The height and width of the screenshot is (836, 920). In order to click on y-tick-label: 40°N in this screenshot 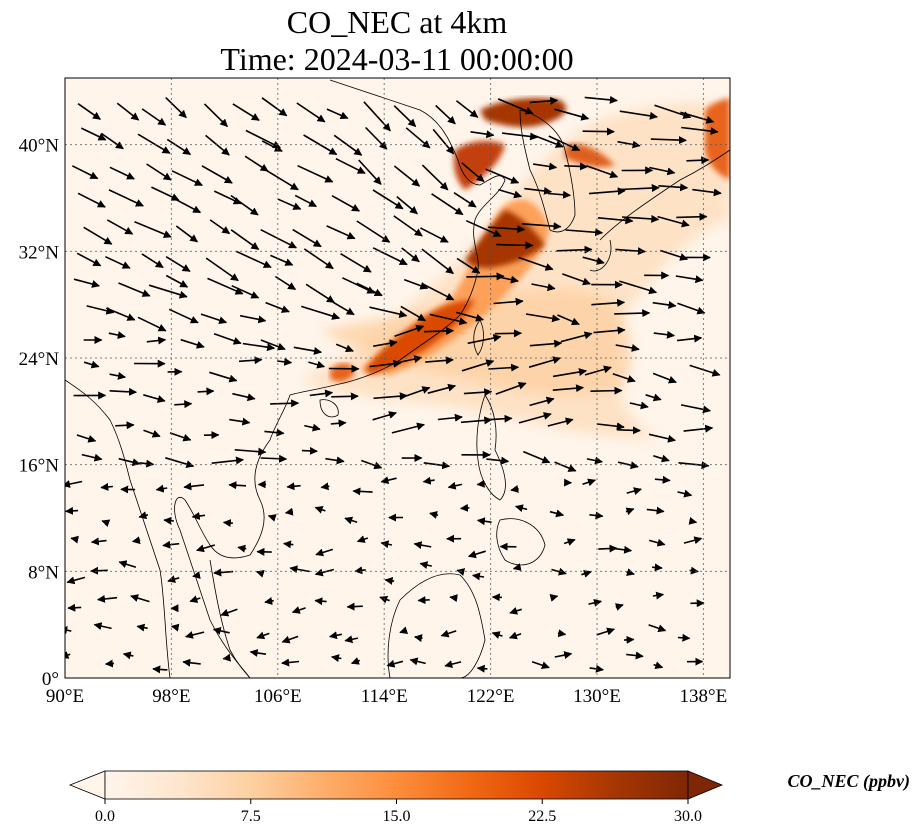, I will do `click(39, 146)`.